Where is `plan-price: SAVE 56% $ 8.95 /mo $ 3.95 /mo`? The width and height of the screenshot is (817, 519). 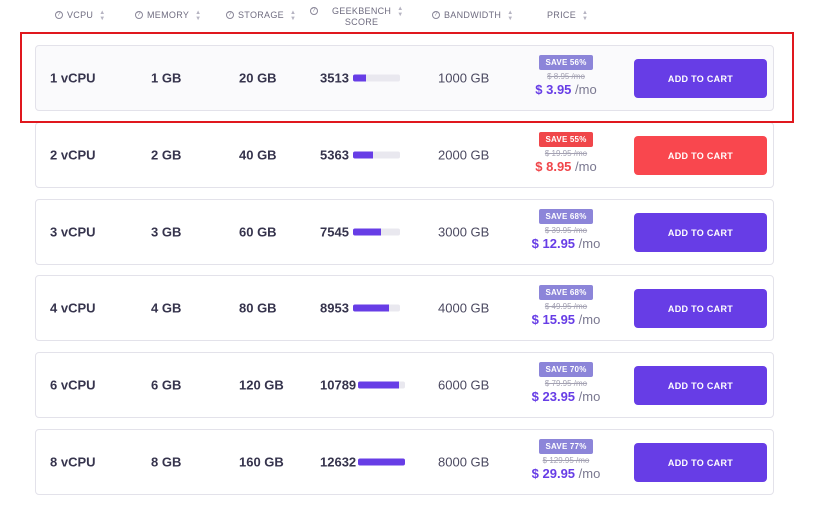 plan-price: SAVE 56% $ 8.95 /mo $ 3.95 /mo is located at coordinates (566, 74).